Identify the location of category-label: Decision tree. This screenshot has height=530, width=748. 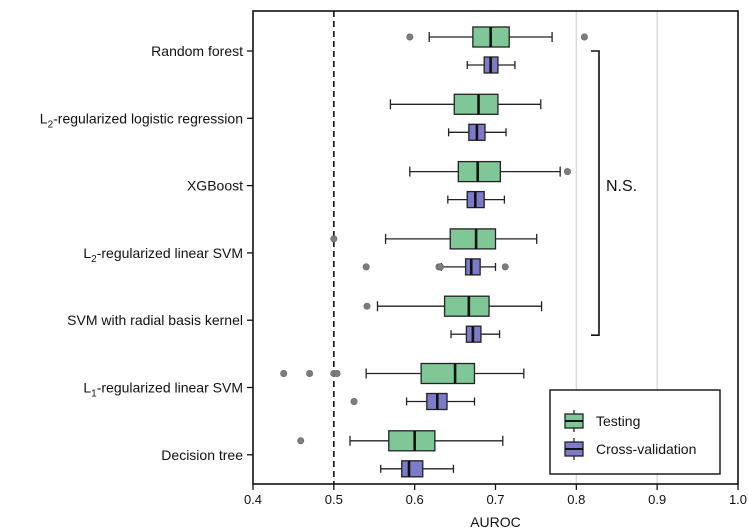
(202, 455).